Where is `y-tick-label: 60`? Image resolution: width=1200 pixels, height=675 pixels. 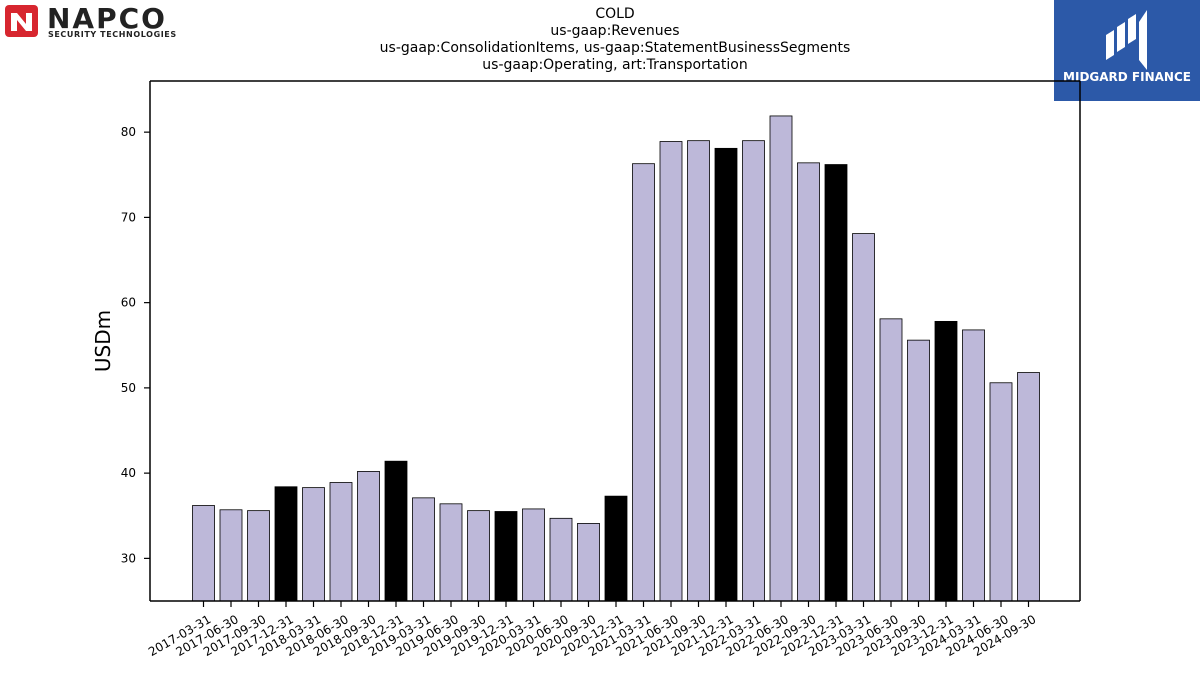 y-tick-label: 60 is located at coordinates (128, 303).